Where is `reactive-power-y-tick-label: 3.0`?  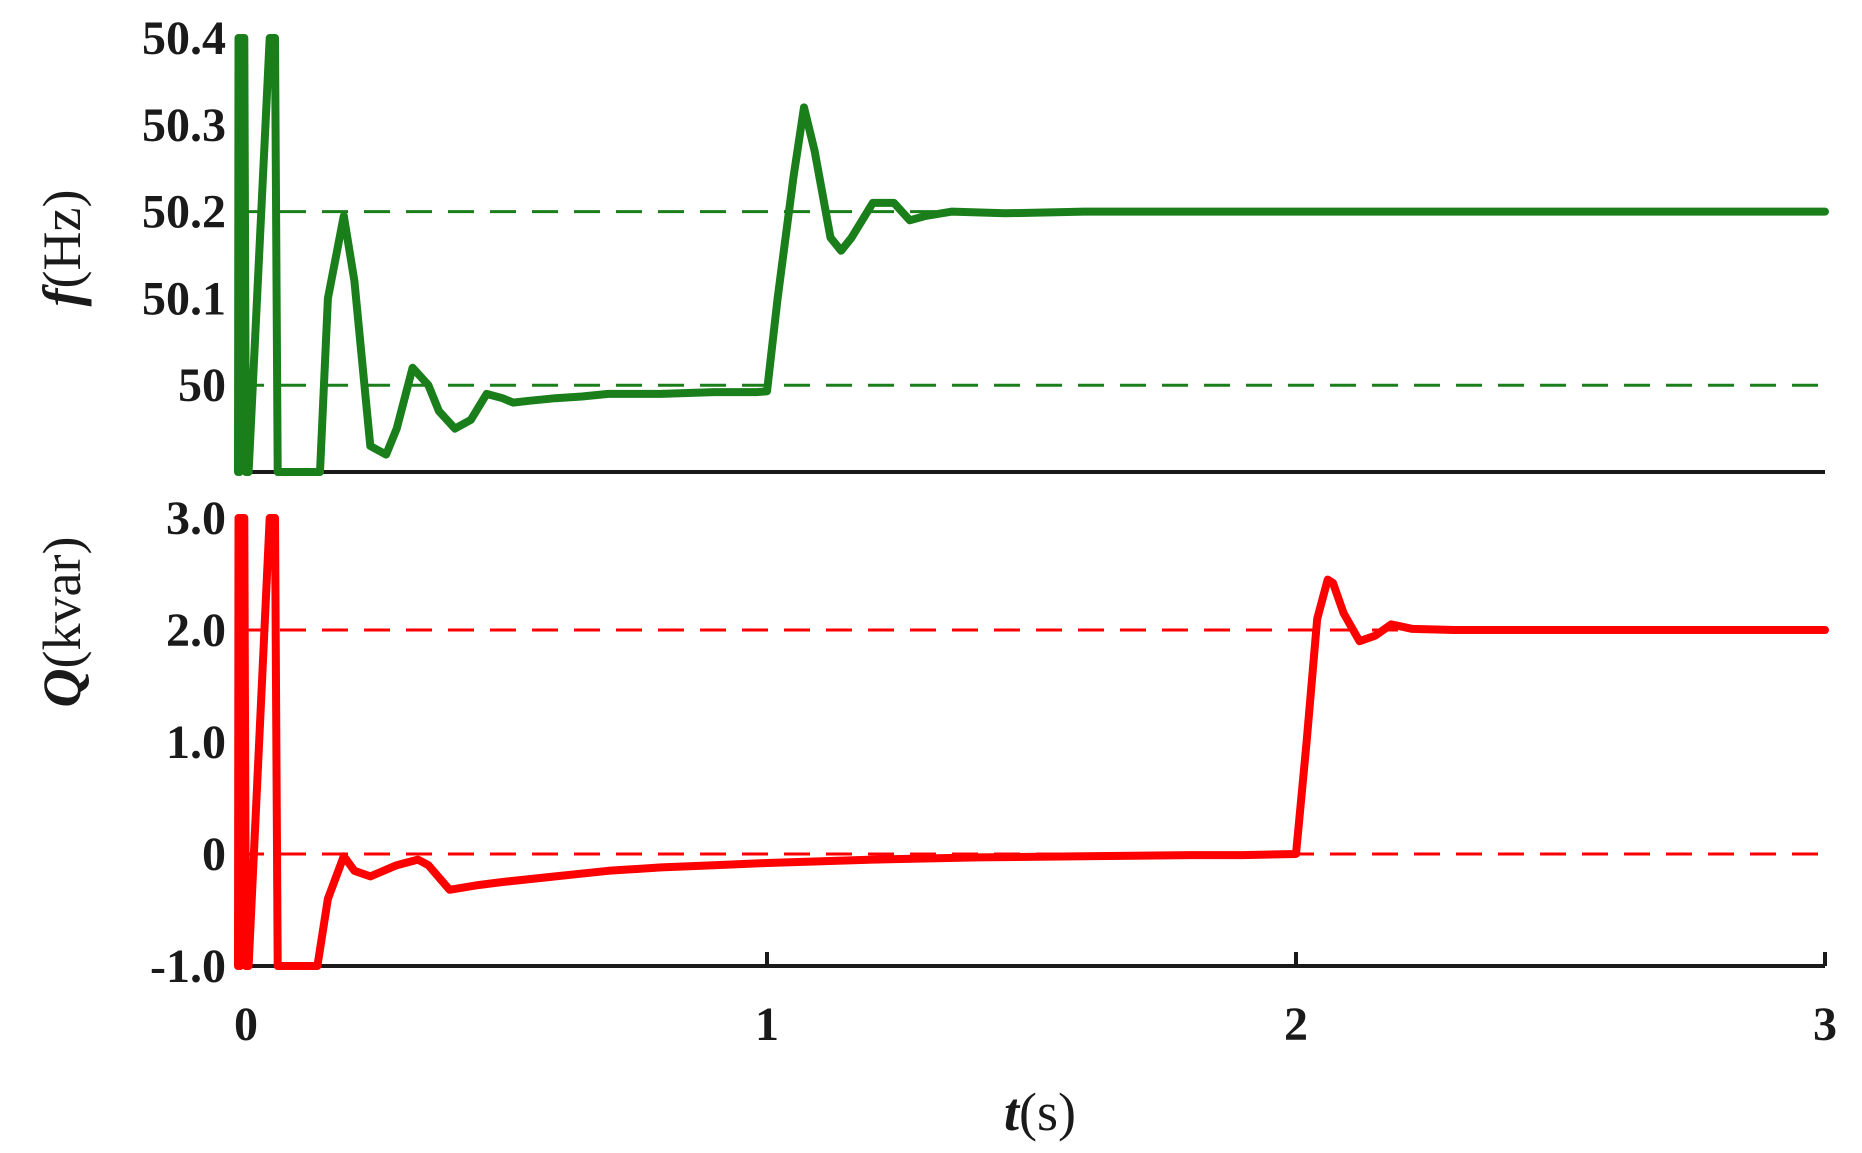
reactive-power-y-tick-label: 3.0 is located at coordinates (196, 518).